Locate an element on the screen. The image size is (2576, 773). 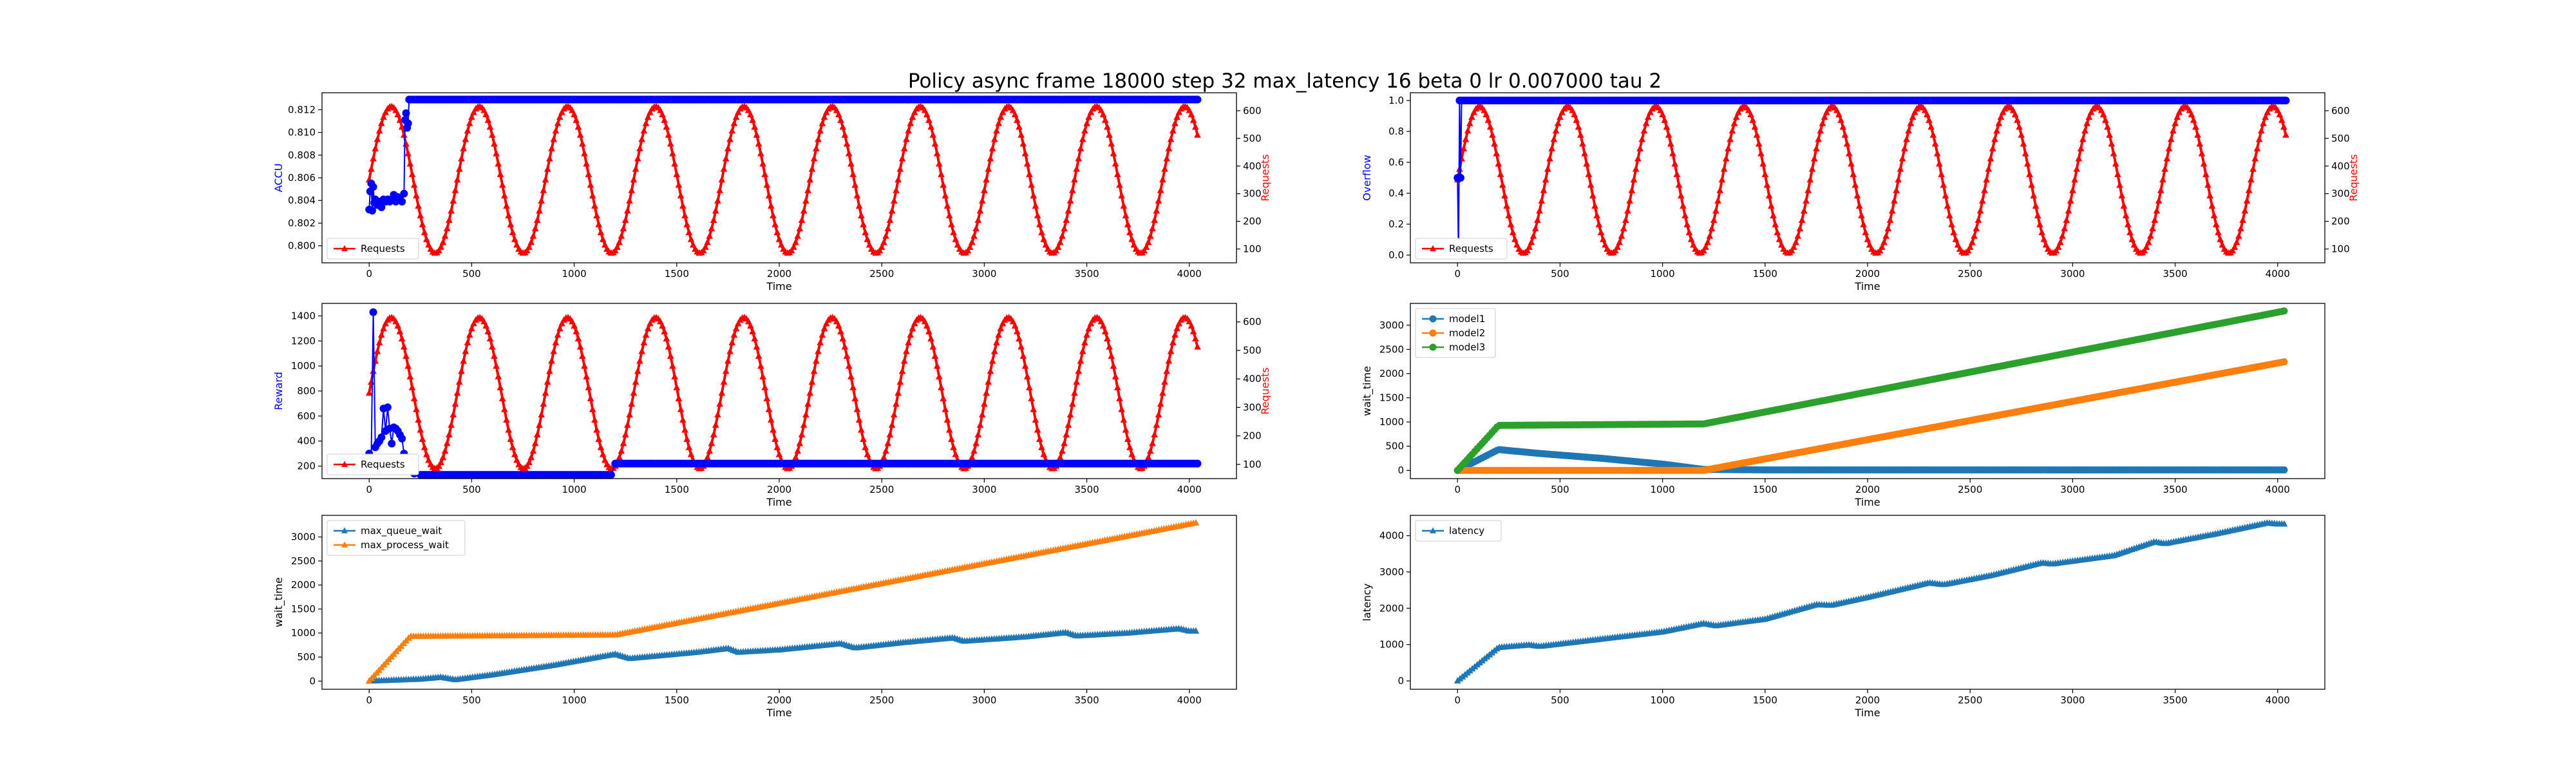
series-markers-accu is located at coordinates (783, 155).